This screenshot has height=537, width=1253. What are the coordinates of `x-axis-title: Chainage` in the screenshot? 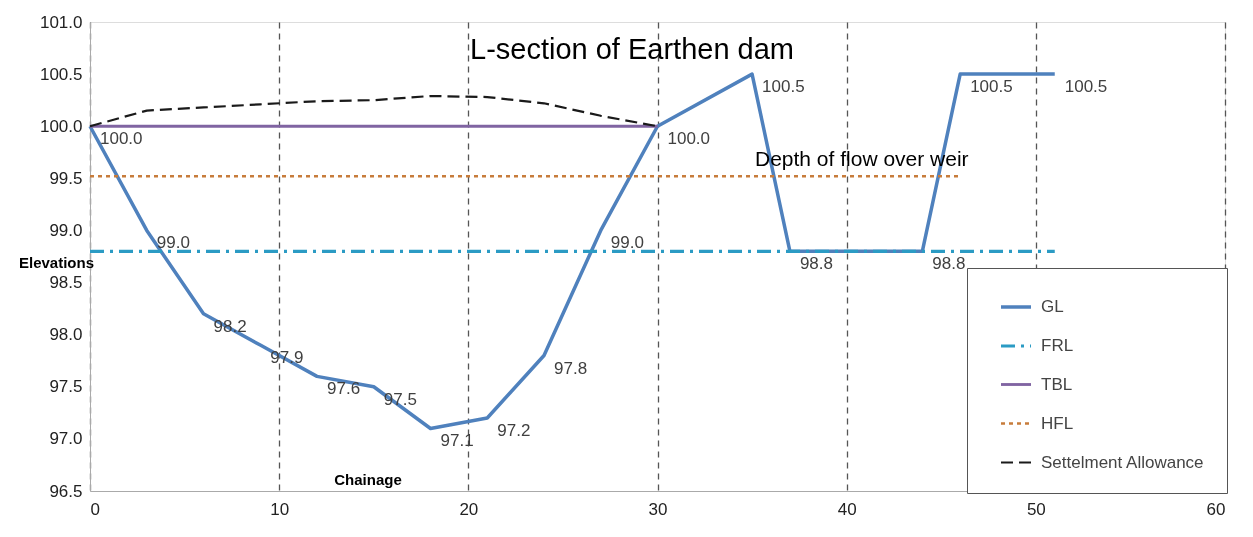 It's located at (368, 479).